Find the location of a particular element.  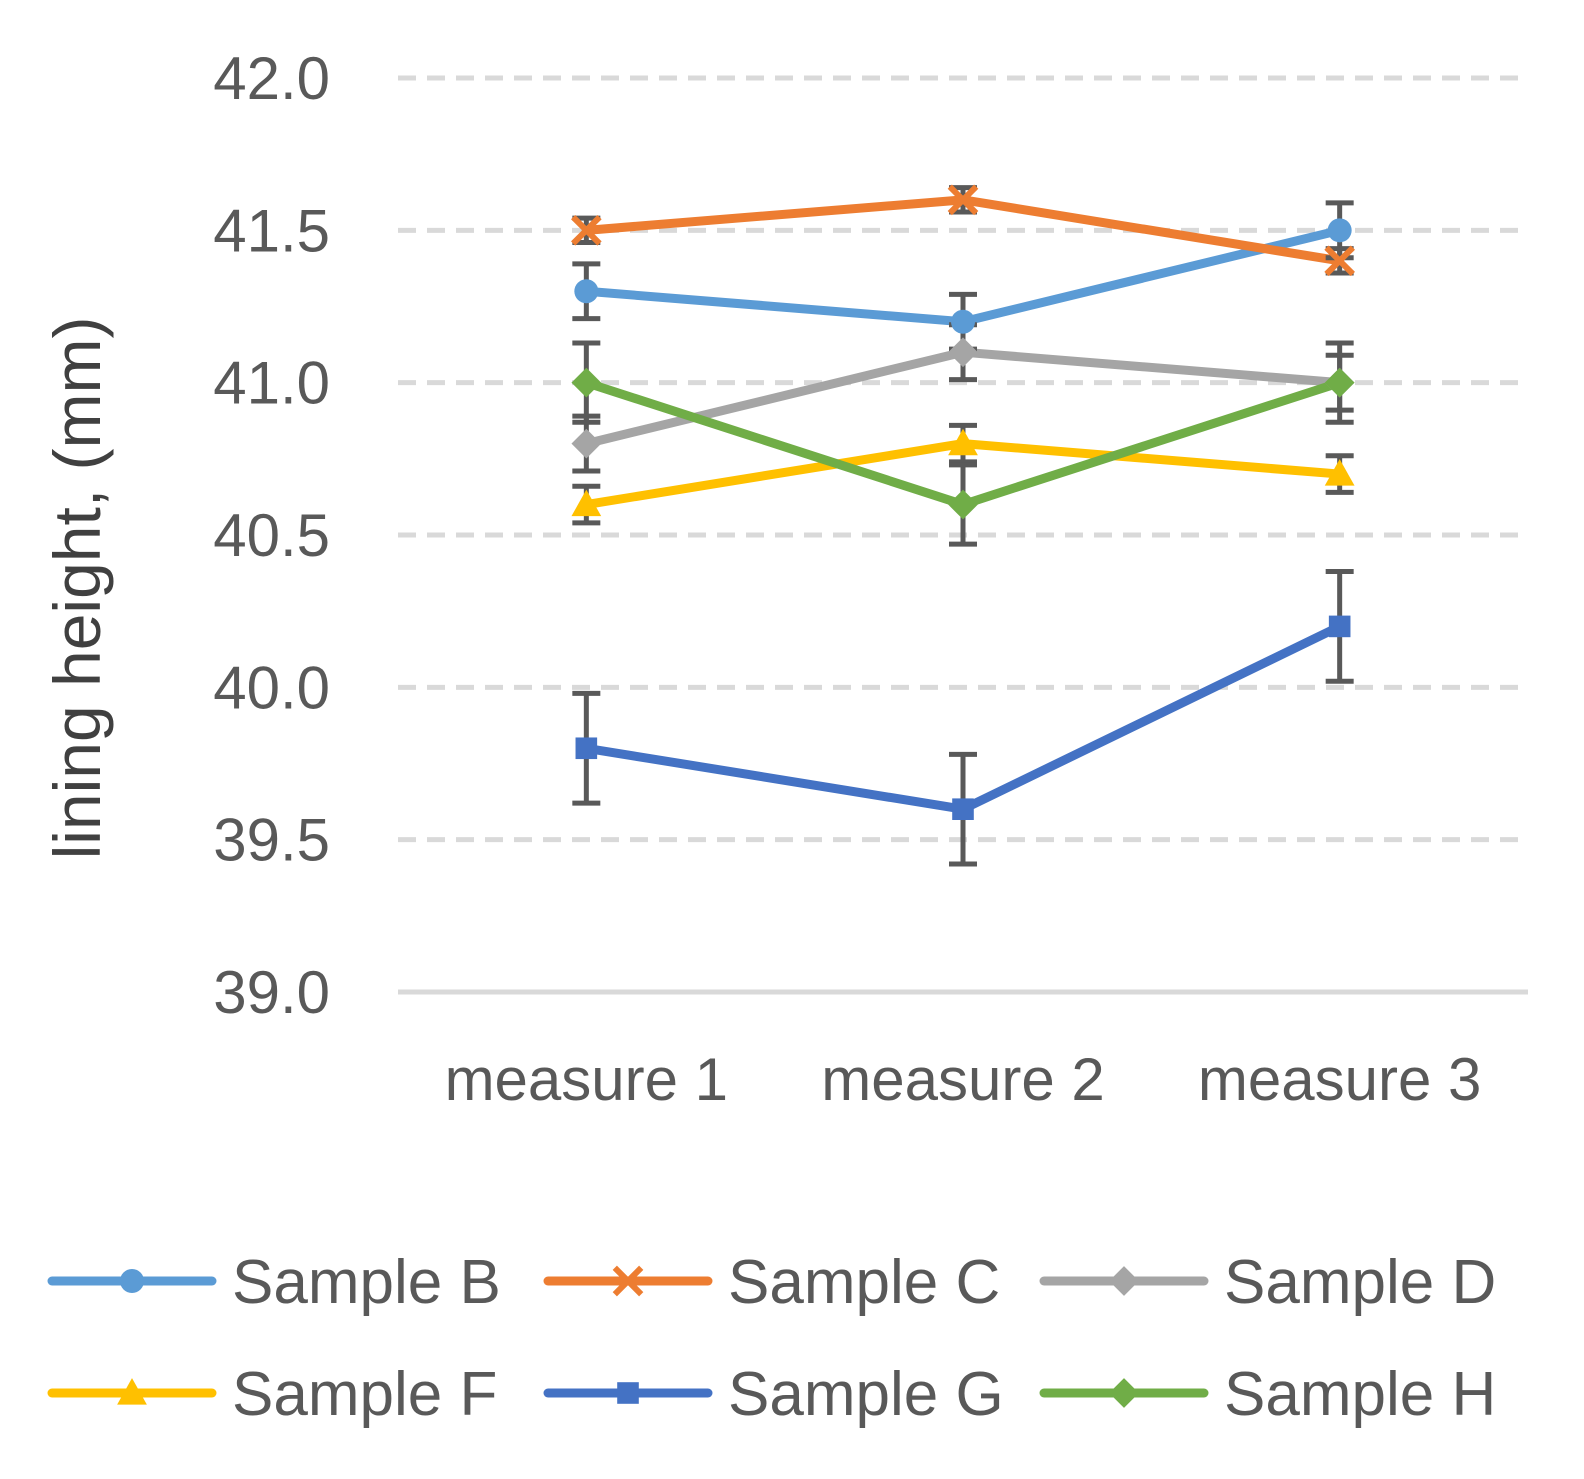

y-tick-label: 39.5 is located at coordinates (271, 840).